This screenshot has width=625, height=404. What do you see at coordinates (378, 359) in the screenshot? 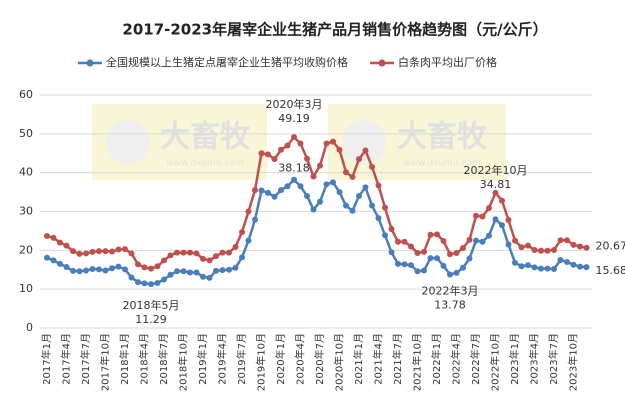
I see `x-tick-label: 2021年4月` at bounding box center [378, 359].